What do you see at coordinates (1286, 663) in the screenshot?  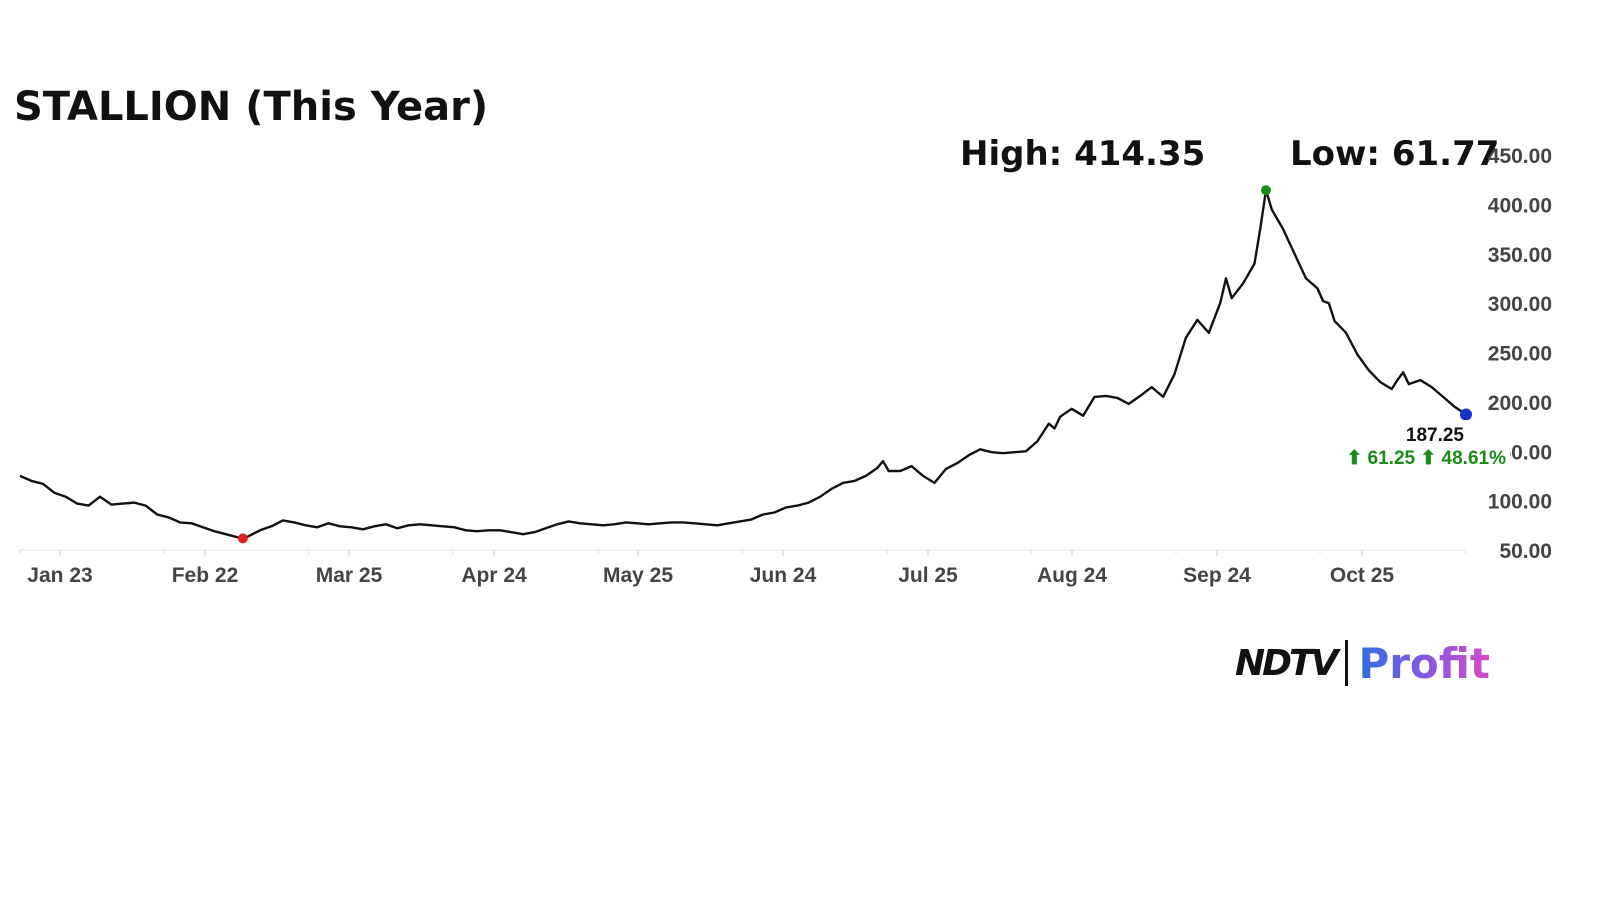 I see `logo-ndtv-text: NDTV` at bounding box center [1286, 663].